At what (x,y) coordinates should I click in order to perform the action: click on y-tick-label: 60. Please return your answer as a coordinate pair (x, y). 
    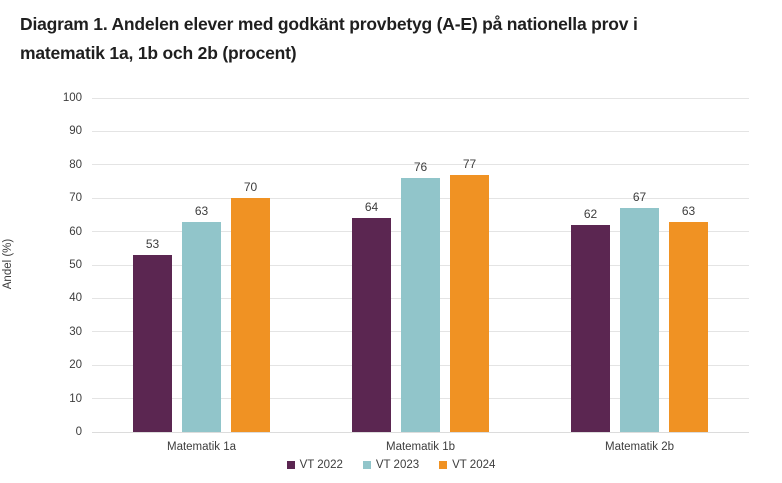
    Looking at the image, I should click on (75, 231).